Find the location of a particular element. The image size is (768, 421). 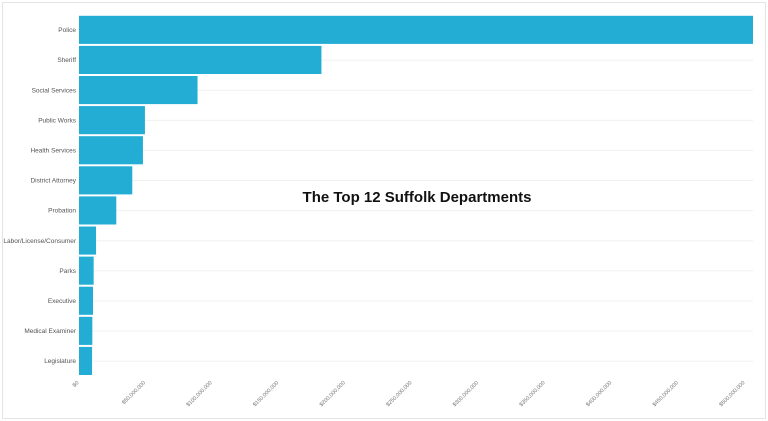

x-tick-label: $500,000,000 is located at coordinates (732, 394).